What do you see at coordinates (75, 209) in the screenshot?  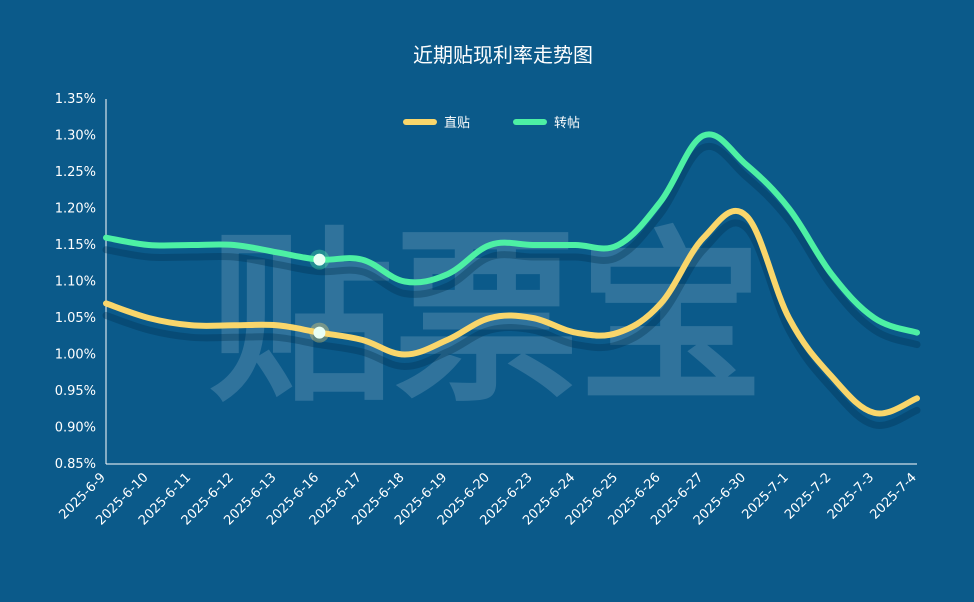 I see `y-tick-label: 1.20%` at bounding box center [75, 209].